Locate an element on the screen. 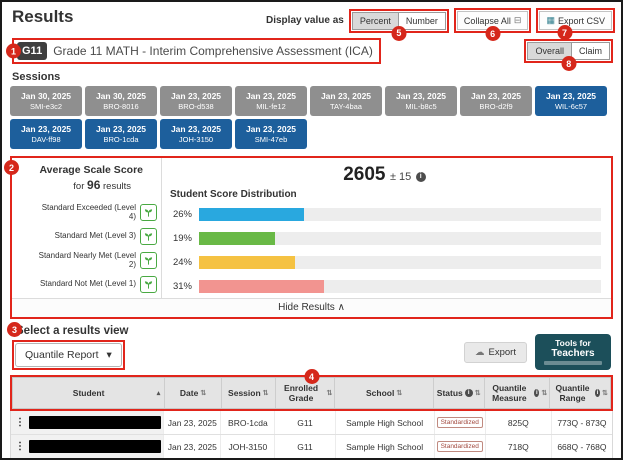  session-button-TAY-4baa: Jan 23, 2025 TAY-4baa is located at coordinates (346, 101).